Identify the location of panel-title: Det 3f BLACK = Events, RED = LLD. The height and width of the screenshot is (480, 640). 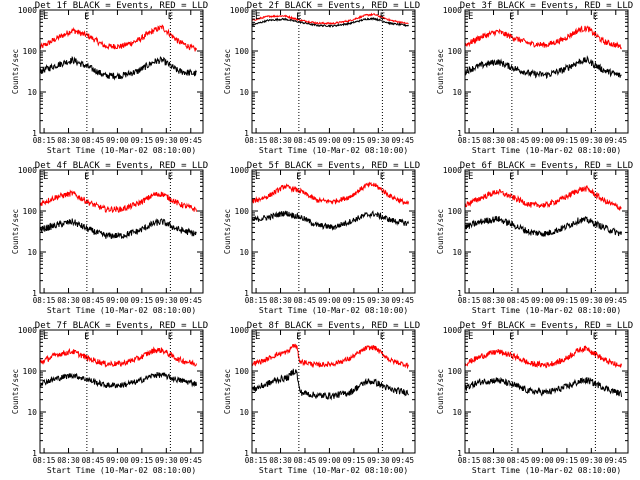
(546, 6).